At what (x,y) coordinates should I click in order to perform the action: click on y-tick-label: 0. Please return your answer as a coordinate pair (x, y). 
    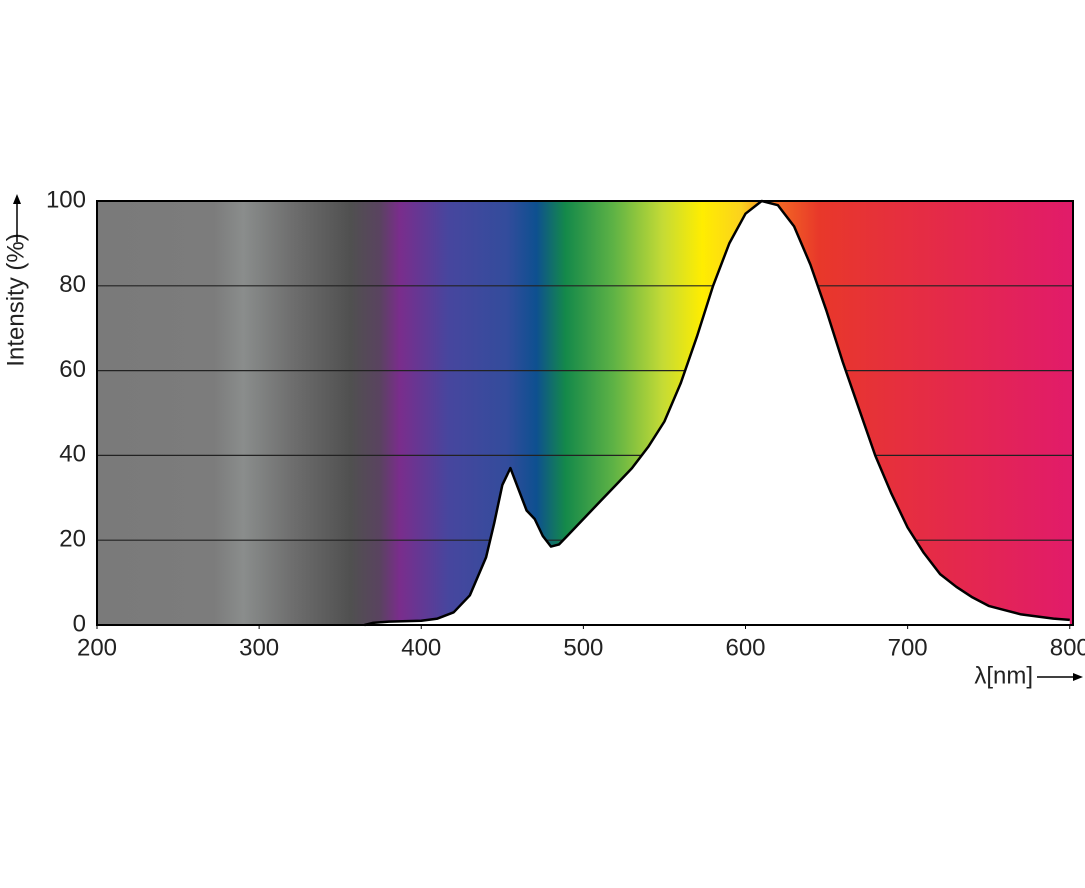
    Looking at the image, I should click on (79, 623).